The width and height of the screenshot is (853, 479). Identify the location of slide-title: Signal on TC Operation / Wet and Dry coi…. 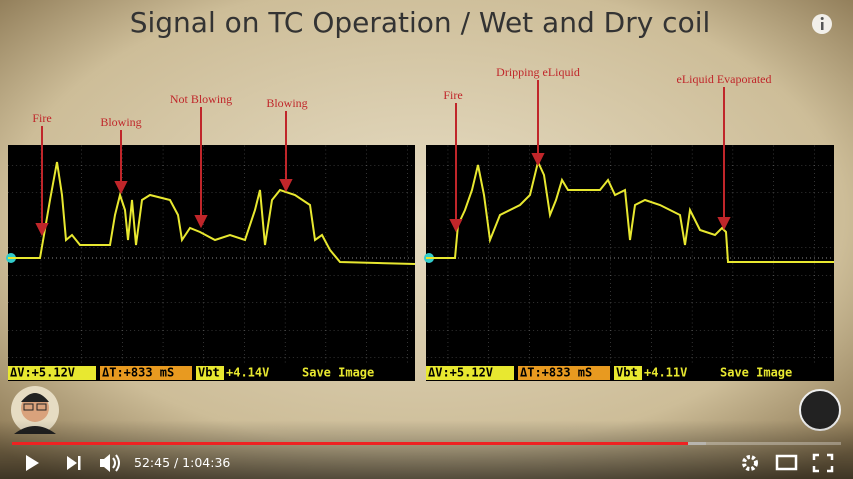
(420, 22).